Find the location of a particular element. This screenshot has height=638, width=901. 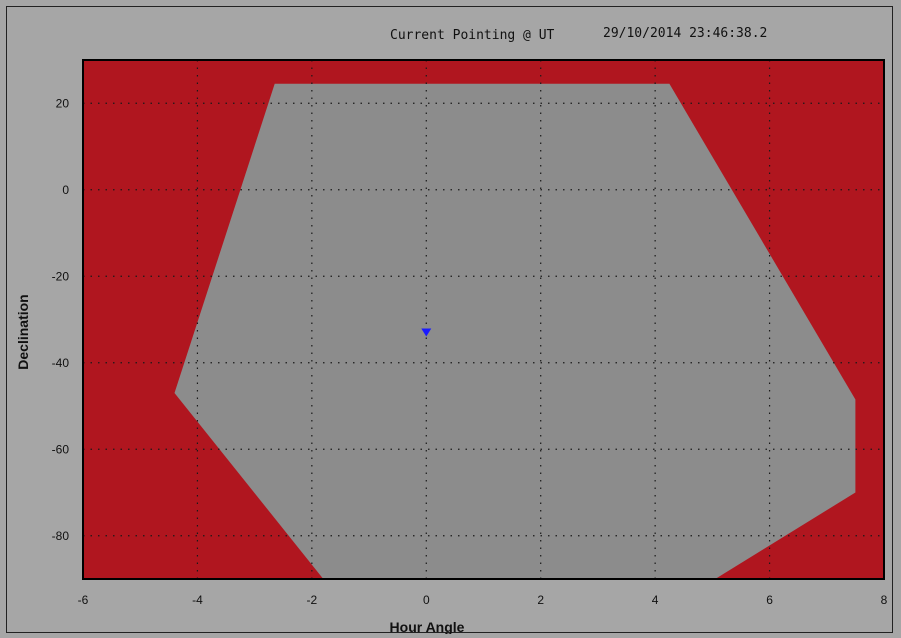

x-tick-label: 8 is located at coordinates (884, 600).